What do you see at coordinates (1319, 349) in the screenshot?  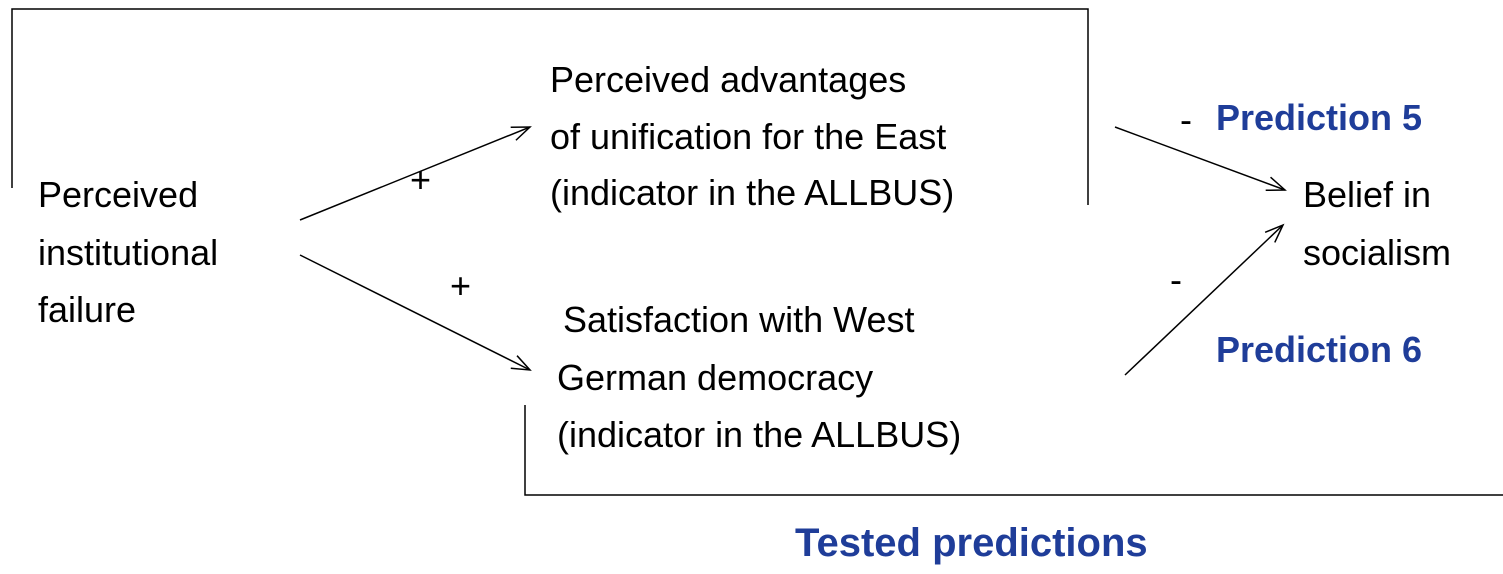 I see `prediction: Prediction 6` at bounding box center [1319, 349].